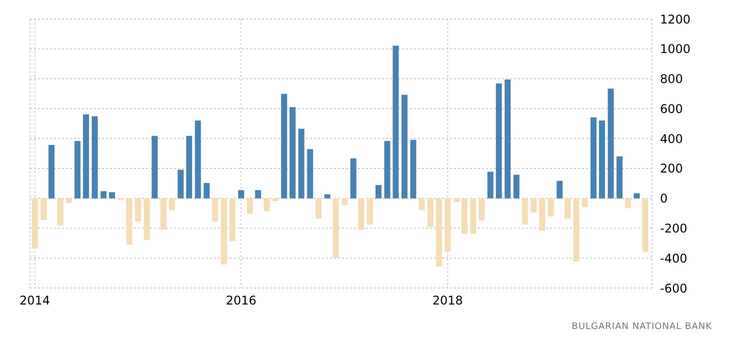 This screenshot has height=340, width=730. I want to click on y-tick-label: 400, so click(671, 139).